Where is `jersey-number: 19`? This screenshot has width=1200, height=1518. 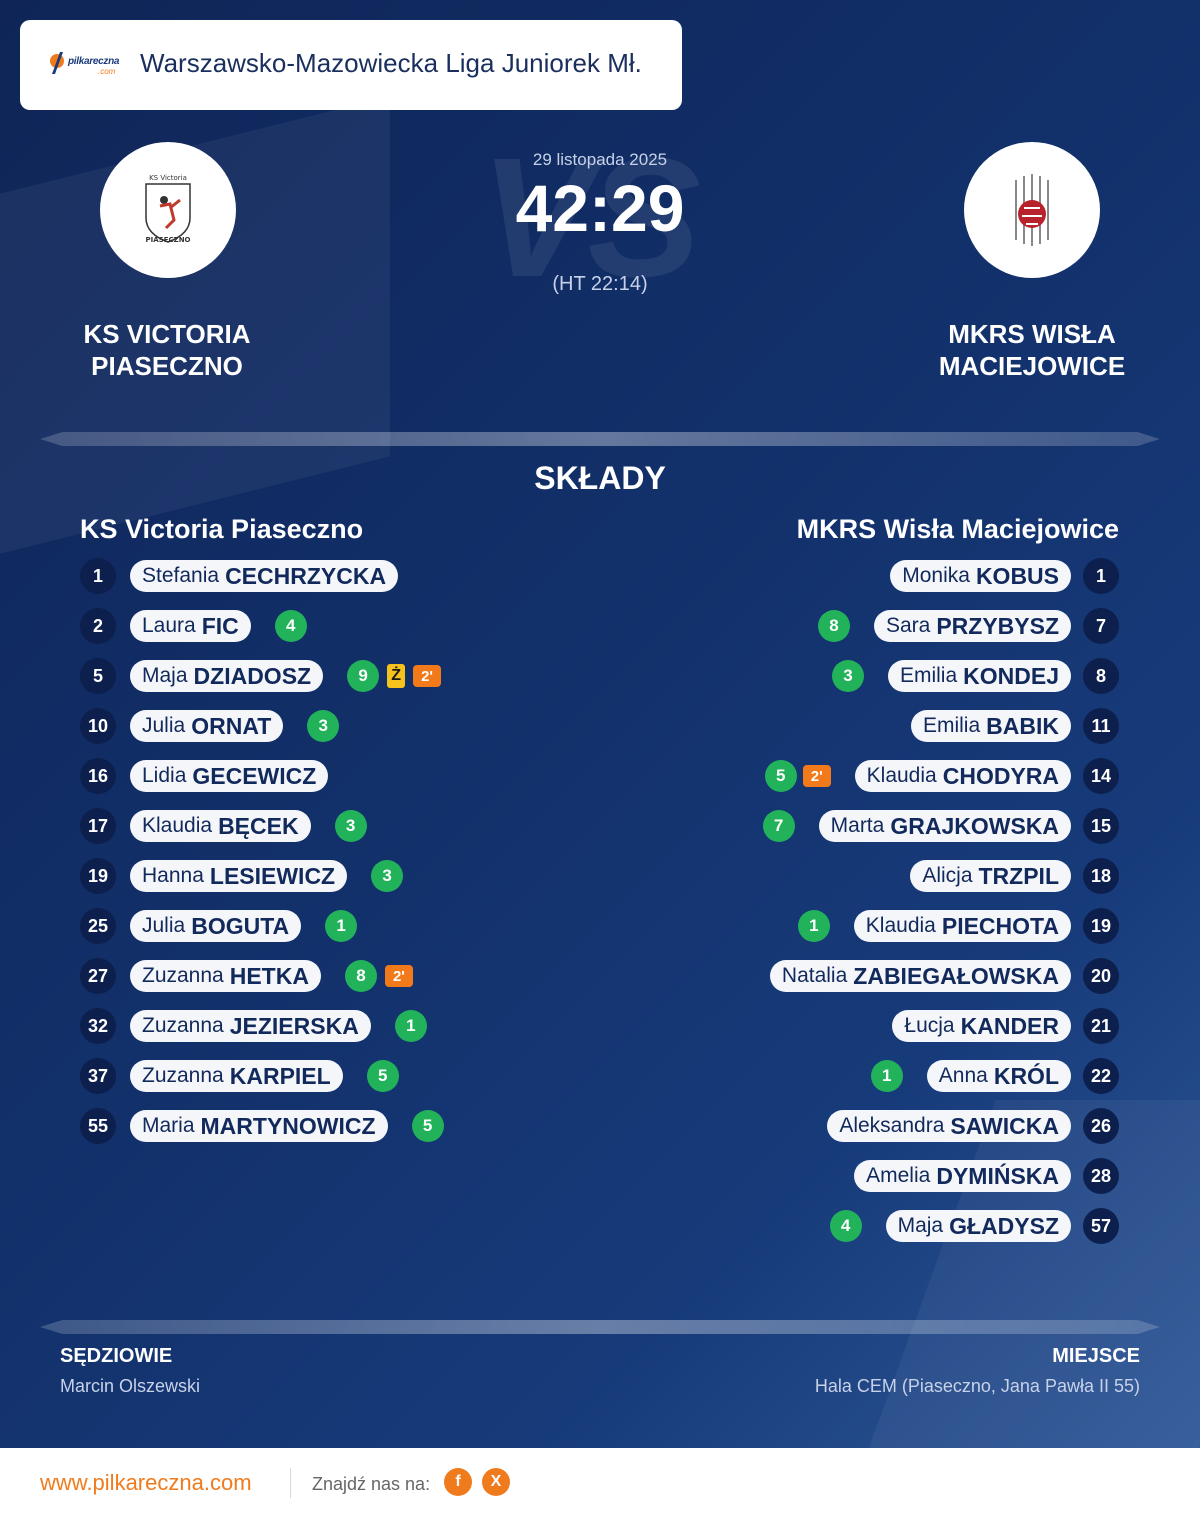
jersey-number: 19 is located at coordinates (1101, 926).